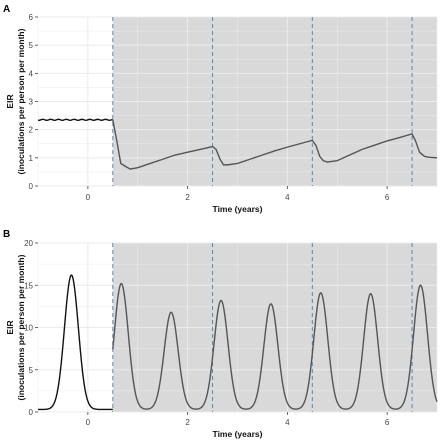 The image size is (440, 440). I want to click on panel-b-y-axis-subtitle: (inoculations per person per month), so click(21, 327).